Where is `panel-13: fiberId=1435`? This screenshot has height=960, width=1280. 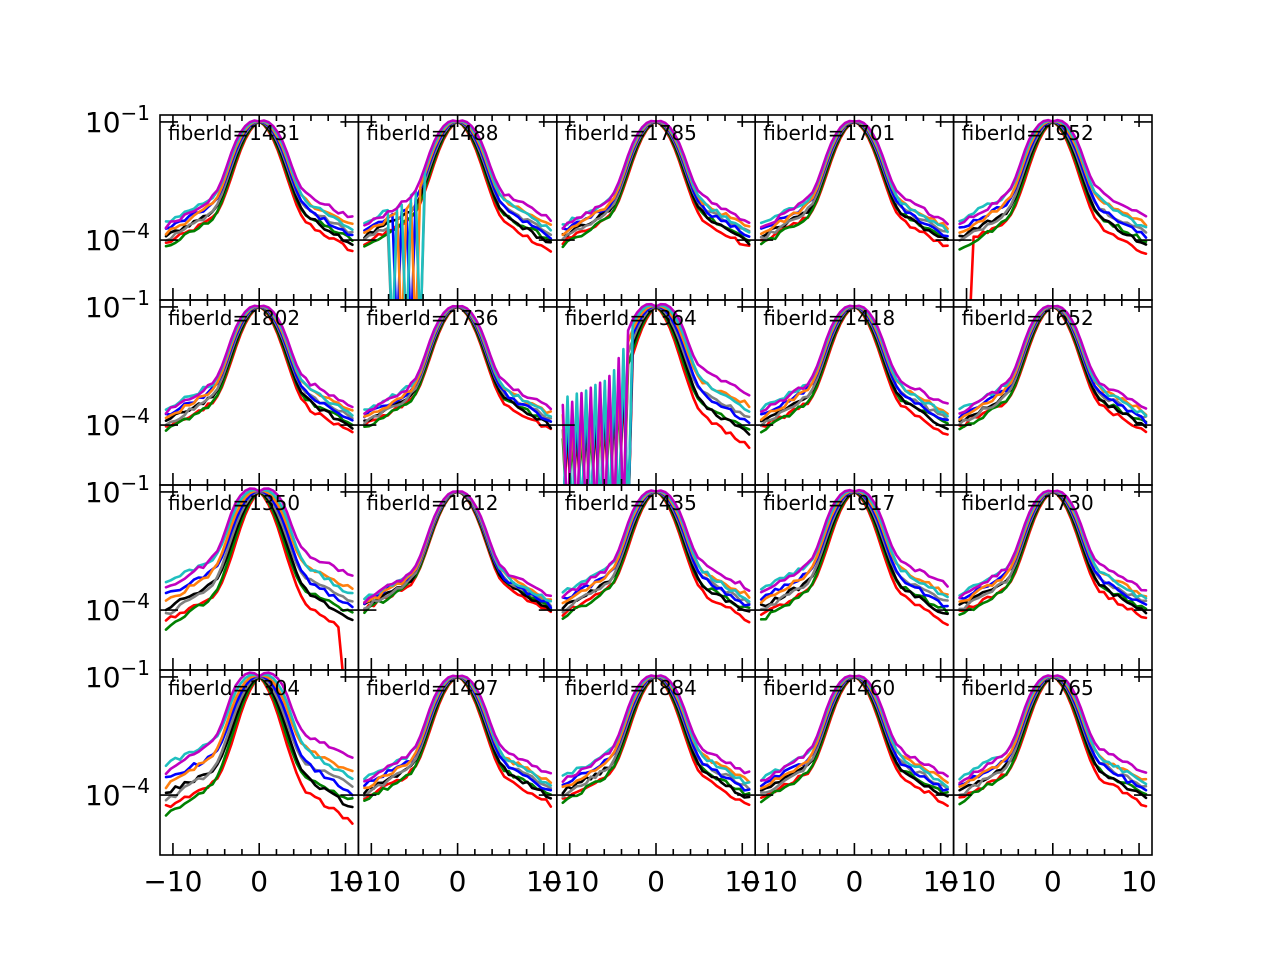
panel-13: fiberId=1435 is located at coordinates (655, 577).